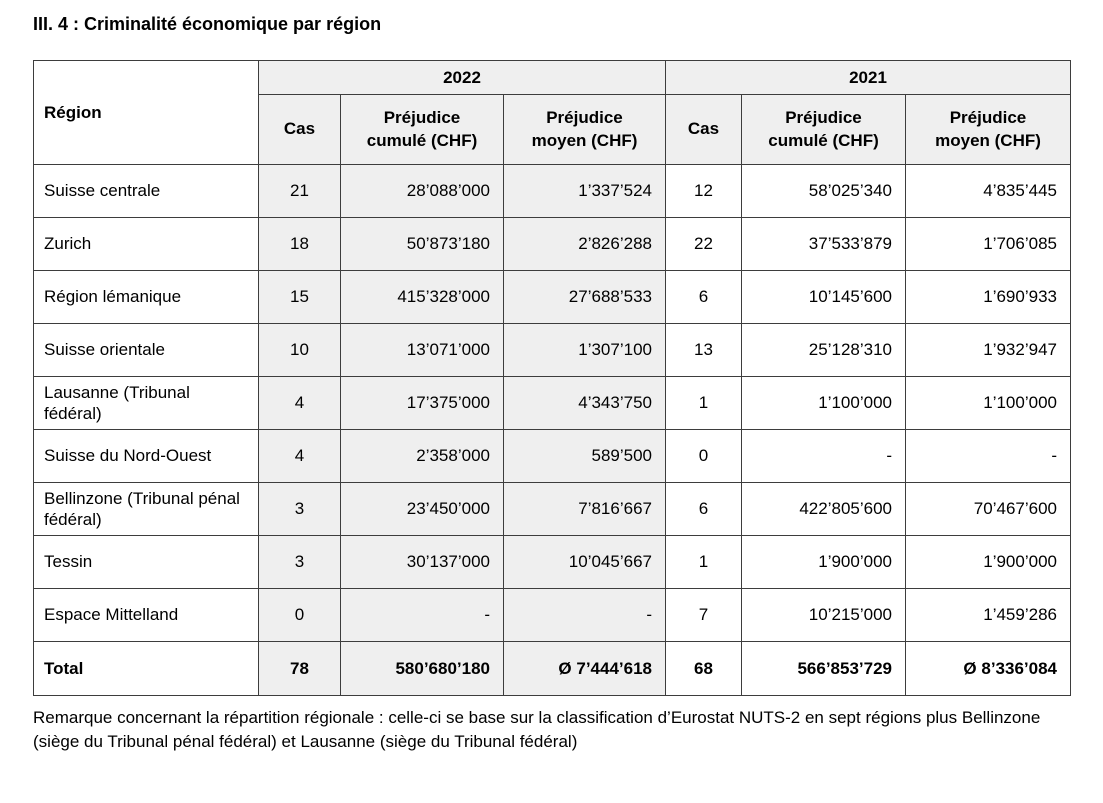 The image size is (1103, 803). What do you see at coordinates (422, 668) in the screenshot?
I see `cell-total-cumule-2022: 580’680’180` at bounding box center [422, 668].